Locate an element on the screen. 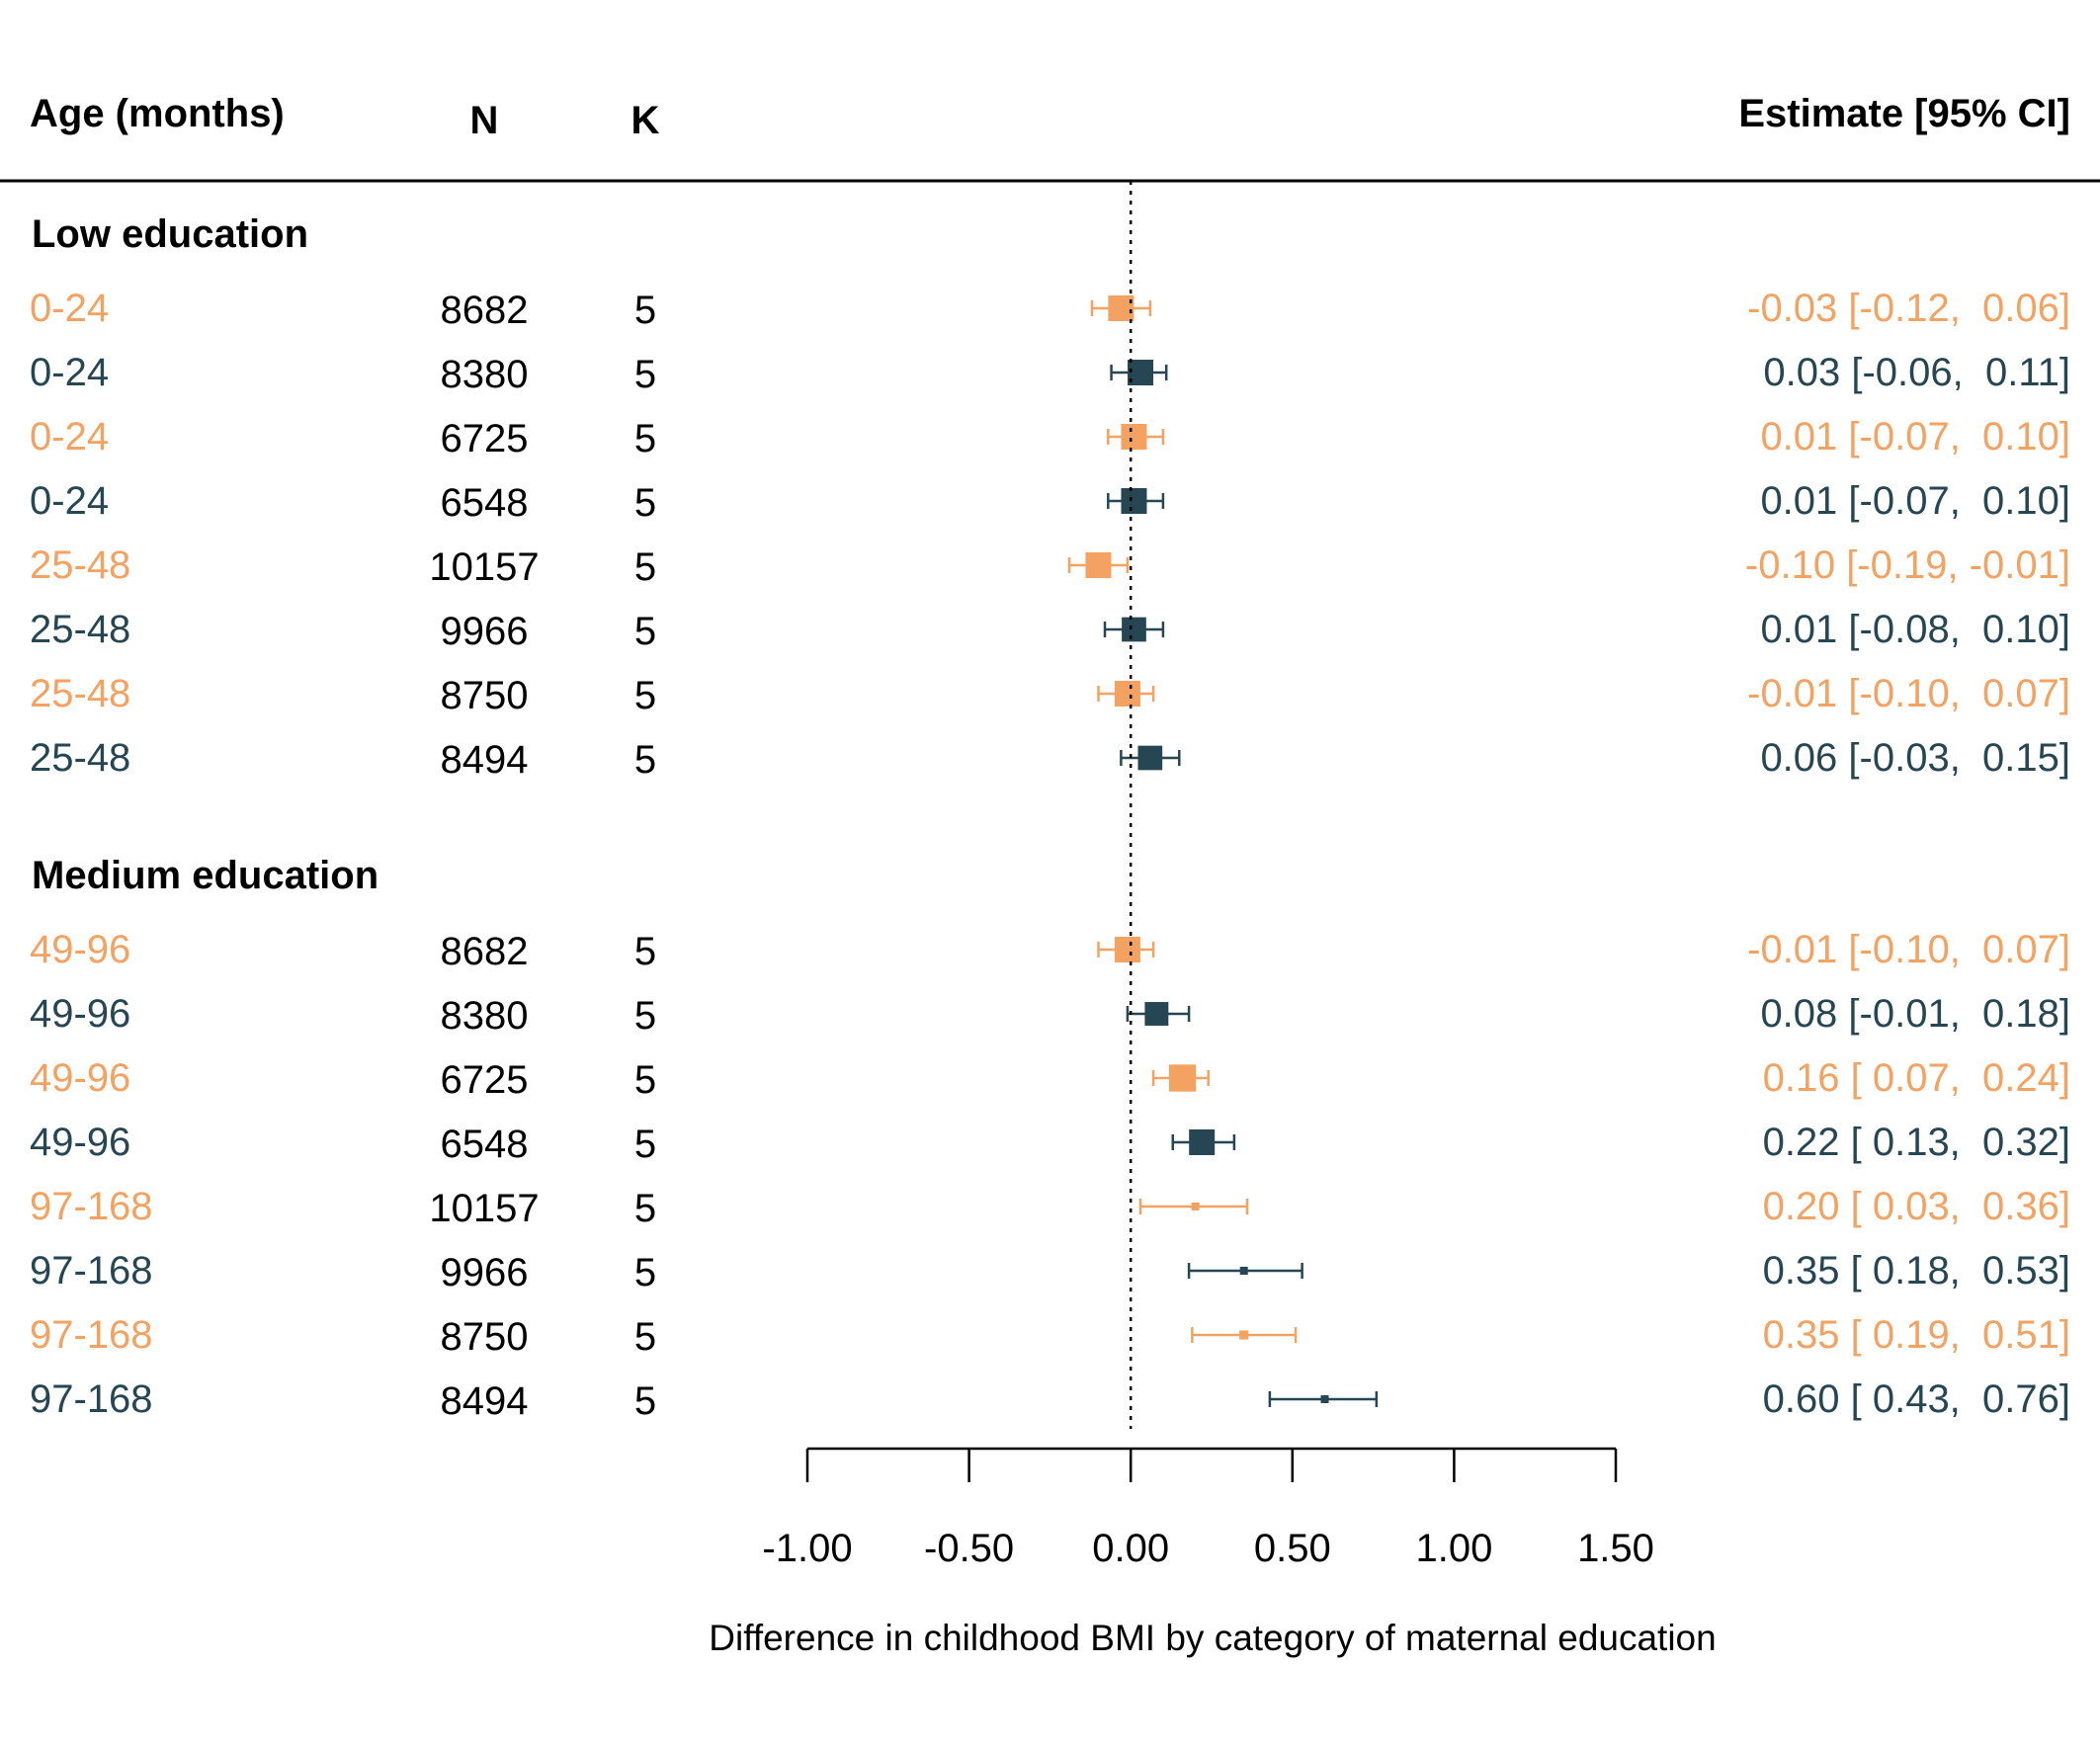 The width and height of the screenshot is (2100, 1750). row-estimate-ci: 0.35 [ 0.19, 0.51] is located at coordinates (1916, 1335).